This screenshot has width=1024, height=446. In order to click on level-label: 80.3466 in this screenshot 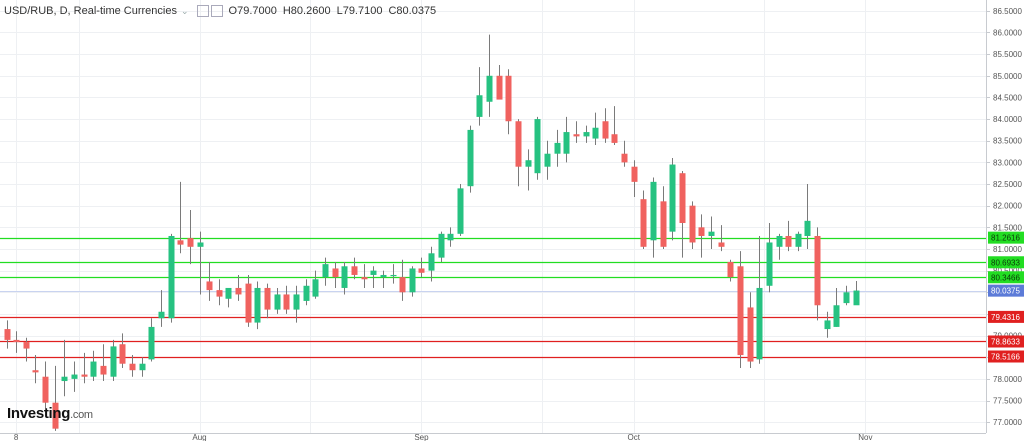, I will do `click(1005, 277)`.